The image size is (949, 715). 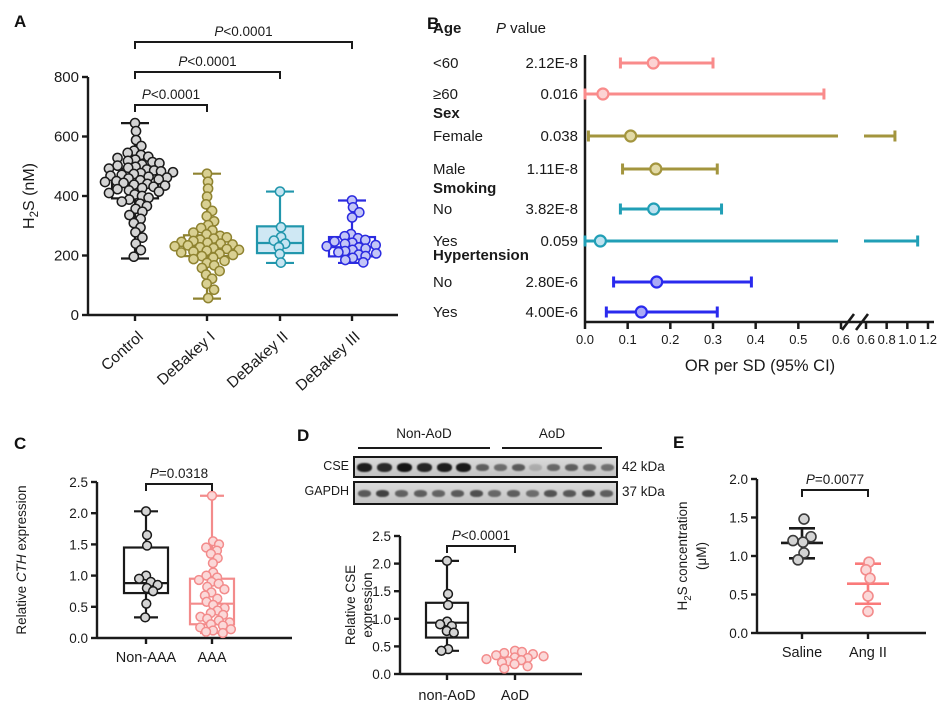 I want to click on forest-row-label: ≥60, so click(x=445, y=94).